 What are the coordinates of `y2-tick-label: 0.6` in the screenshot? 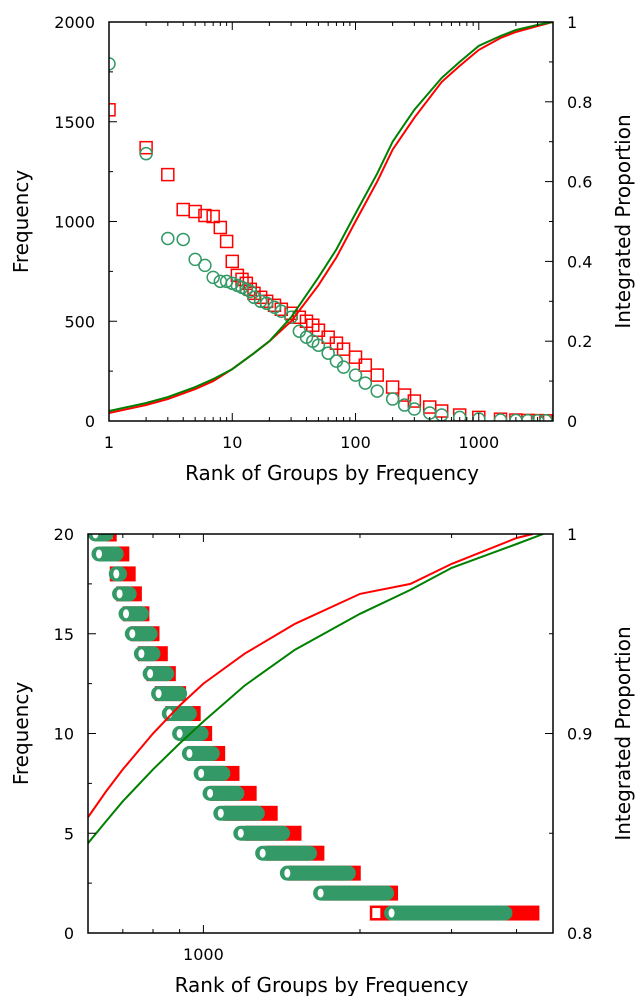 It's located at (579, 182).